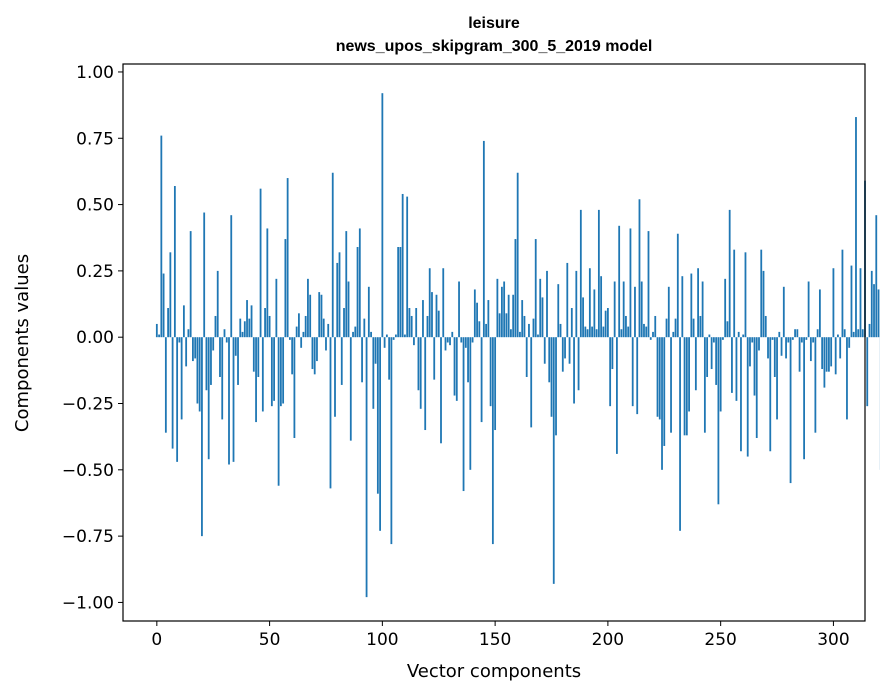  Describe the element at coordinates (95, 206) in the screenshot. I see `y-tick-label: 0.50` at that location.